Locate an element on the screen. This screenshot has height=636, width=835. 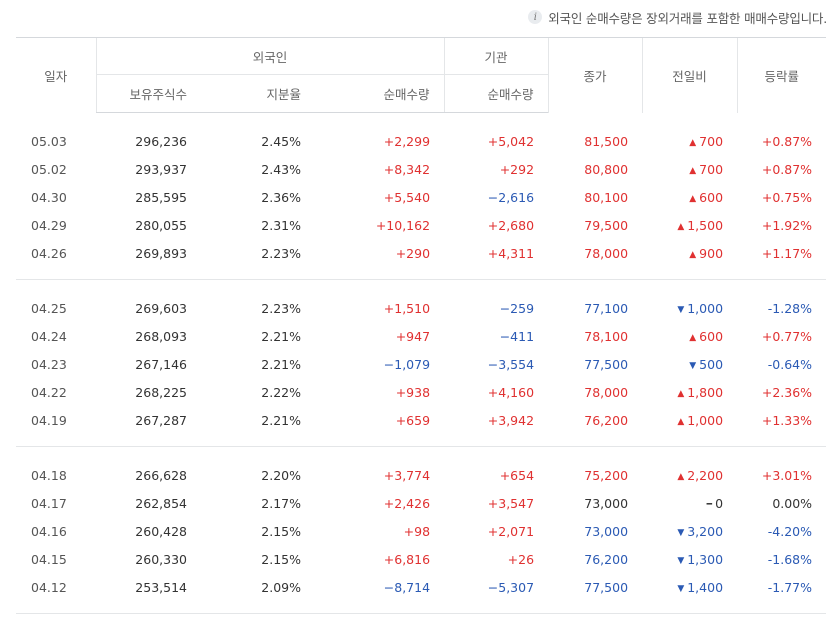
foreign-net-cell: −1,079 is located at coordinates (407, 364).